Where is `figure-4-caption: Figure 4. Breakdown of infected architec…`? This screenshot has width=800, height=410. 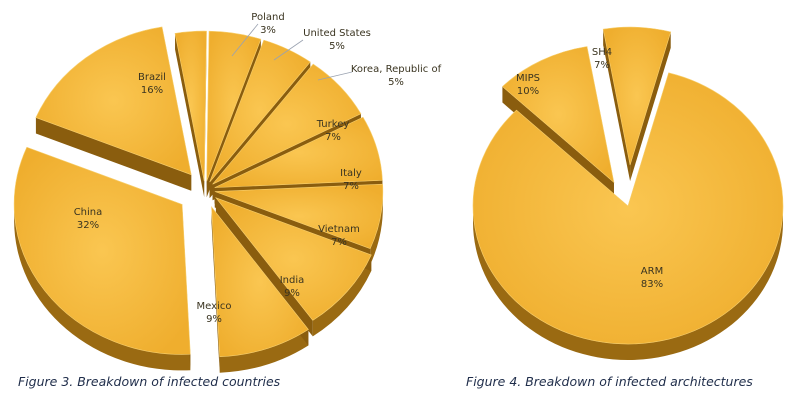
figure-4-caption: Figure 4. Breakdown of infected architec… is located at coordinates (609, 381).